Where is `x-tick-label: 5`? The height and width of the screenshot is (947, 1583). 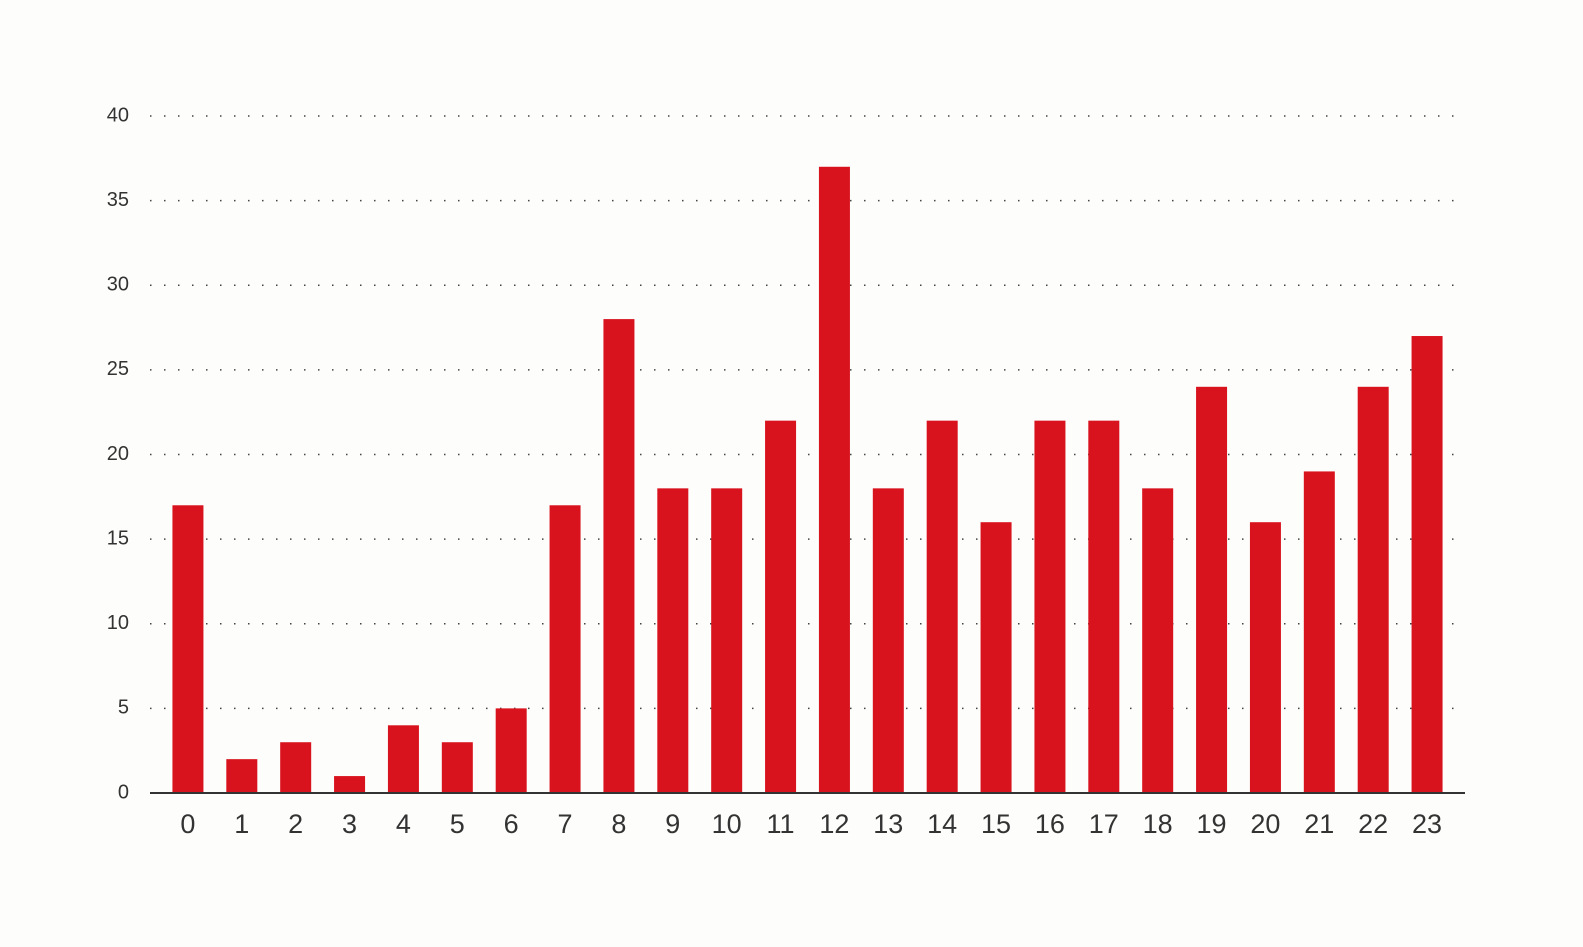
x-tick-label: 5 is located at coordinates (457, 824).